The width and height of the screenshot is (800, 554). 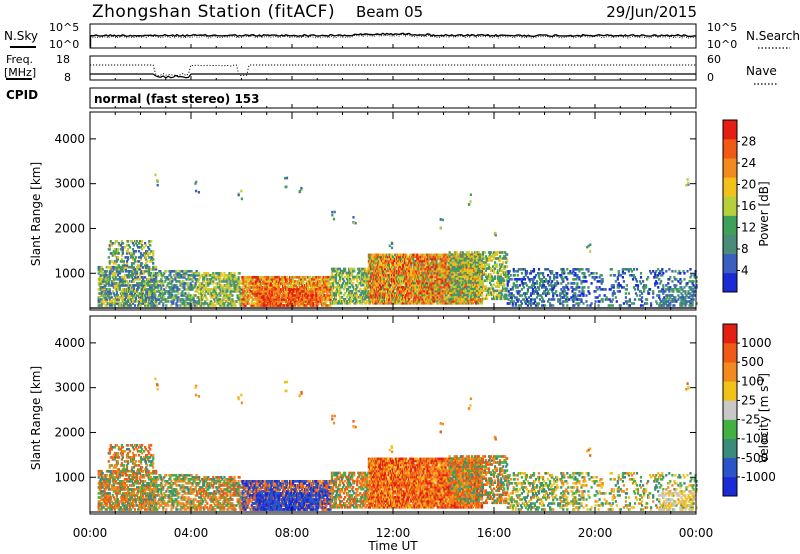 What do you see at coordinates (389, 12) in the screenshot?
I see `beam-label: Beam 05` at bounding box center [389, 12].